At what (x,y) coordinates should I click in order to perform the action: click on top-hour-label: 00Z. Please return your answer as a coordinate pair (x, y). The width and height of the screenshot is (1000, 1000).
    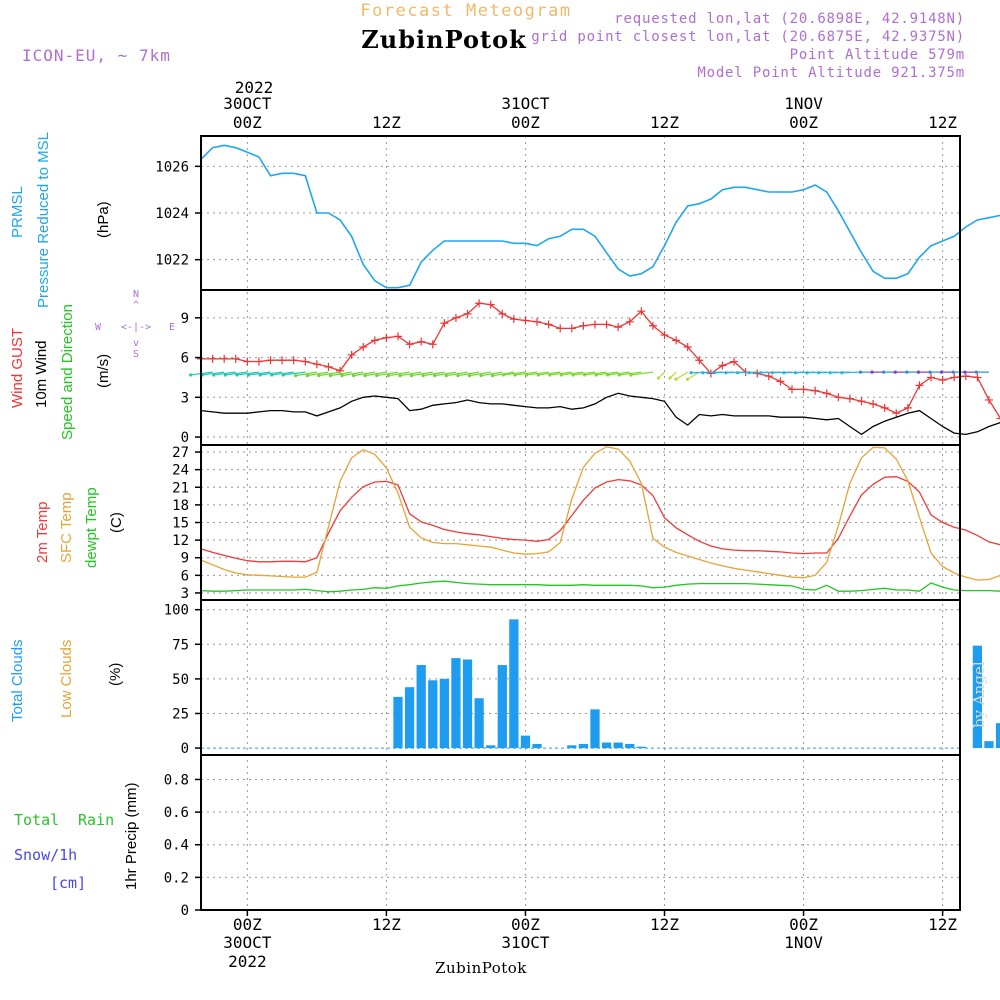
    Looking at the image, I should click on (803, 122).